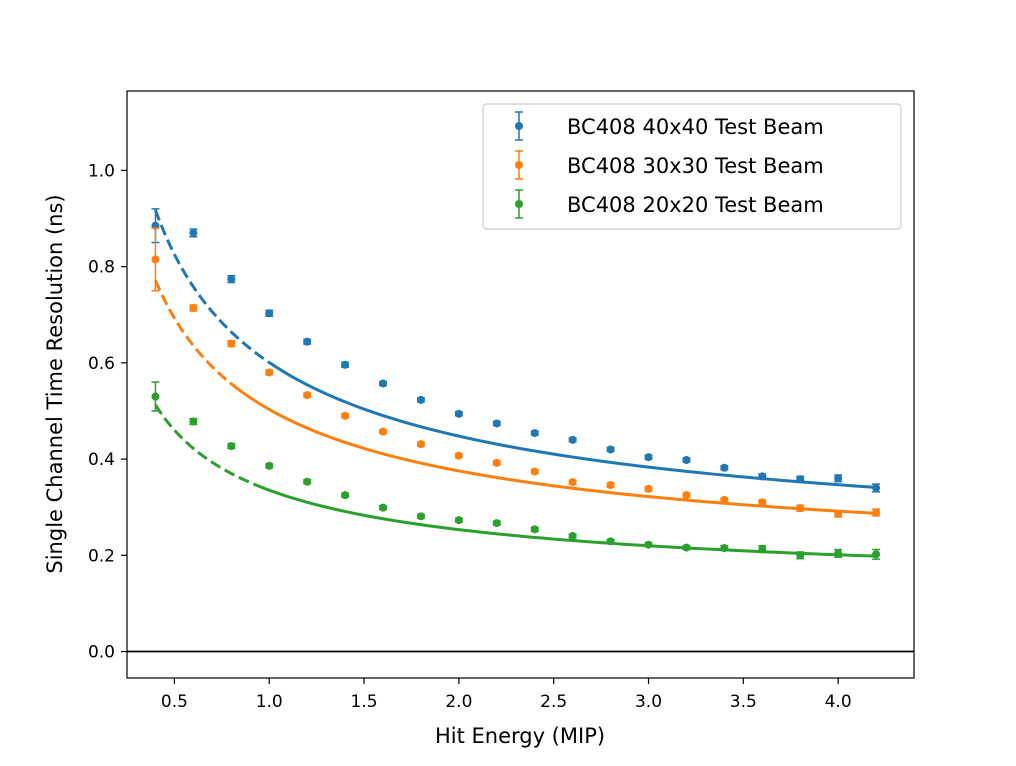  Describe the element at coordinates (743, 702) in the screenshot. I see `x-tick-label: 3.5` at that location.